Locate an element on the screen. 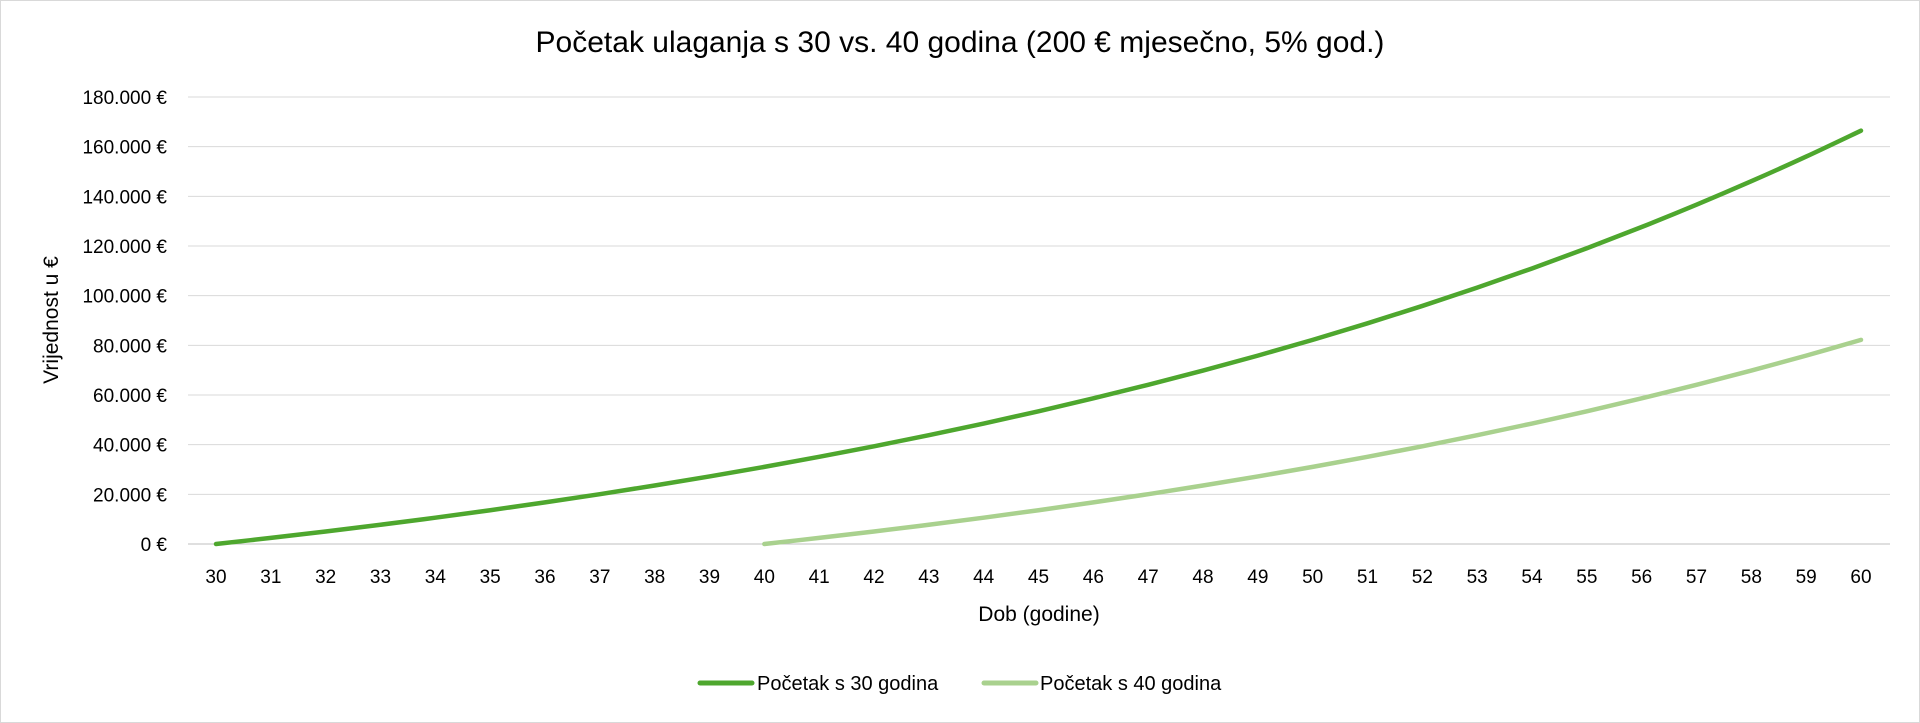 The width and height of the screenshot is (1920, 723). y-tick-label: 120.000 € is located at coordinates (124, 247).